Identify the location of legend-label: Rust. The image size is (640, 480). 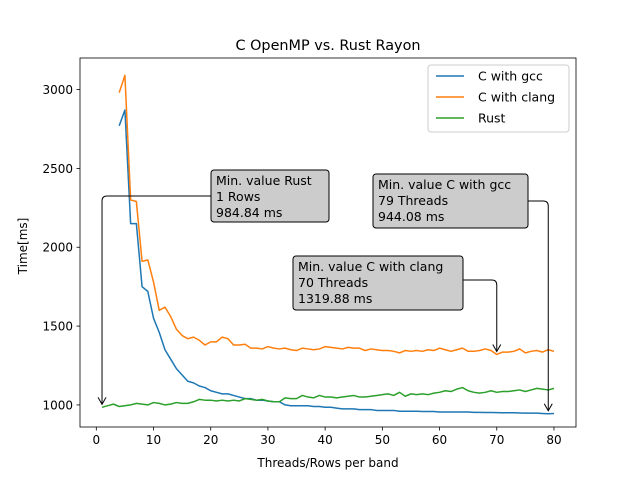
(492, 118).